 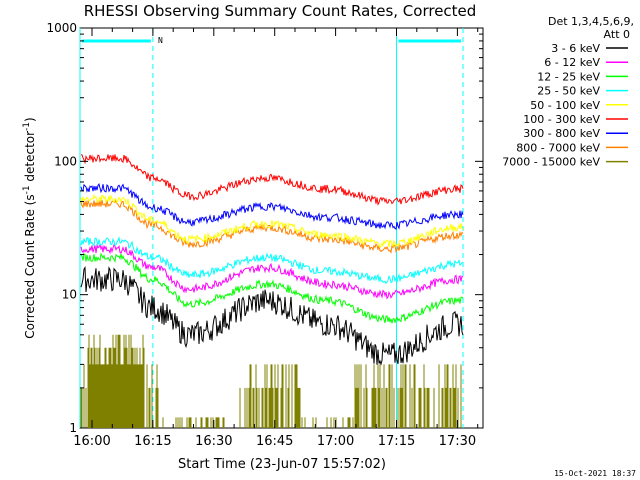 I want to click on x-tick-label: 16:30, so click(x=213, y=441).